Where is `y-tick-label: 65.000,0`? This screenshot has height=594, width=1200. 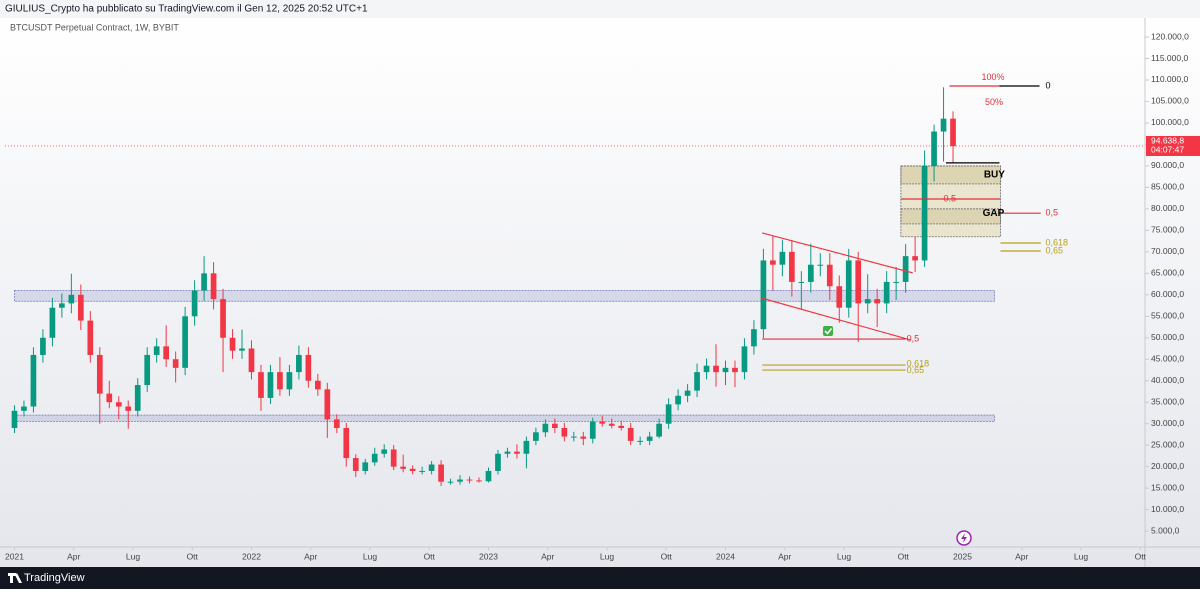
y-tick-label: 65.000,0 is located at coordinates (1167, 273).